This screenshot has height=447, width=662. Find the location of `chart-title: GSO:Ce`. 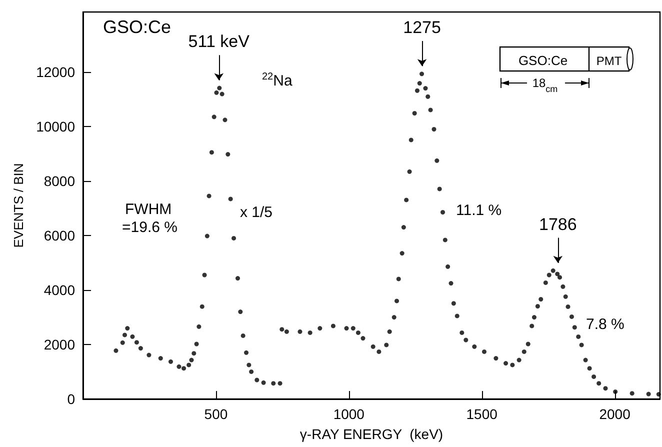

chart-title: GSO:Ce is located at coordinates (137, 27).